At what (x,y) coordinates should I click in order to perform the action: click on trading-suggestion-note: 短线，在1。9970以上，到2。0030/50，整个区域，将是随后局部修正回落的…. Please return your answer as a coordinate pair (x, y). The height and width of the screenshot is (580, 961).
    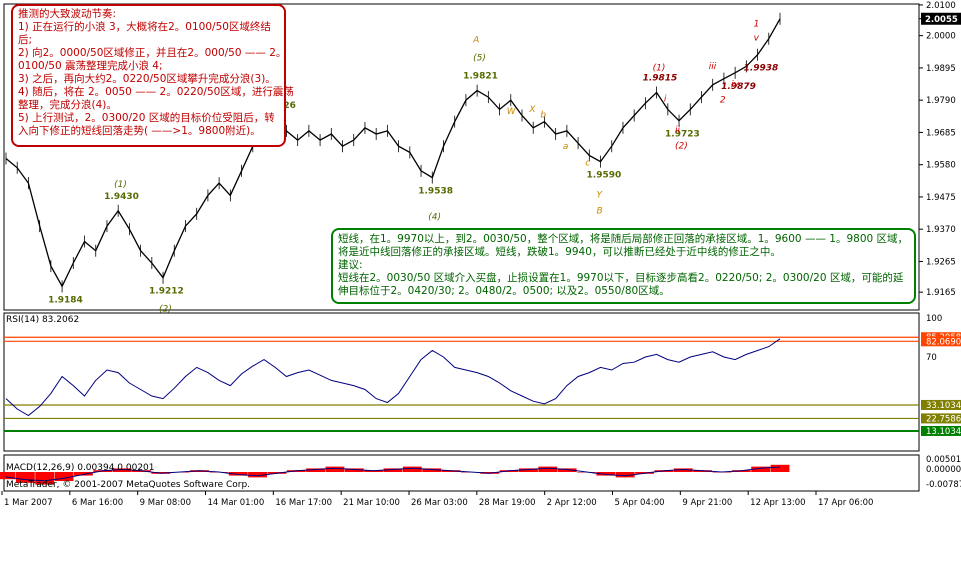
    Looking at the image, I should click on (623, 266).